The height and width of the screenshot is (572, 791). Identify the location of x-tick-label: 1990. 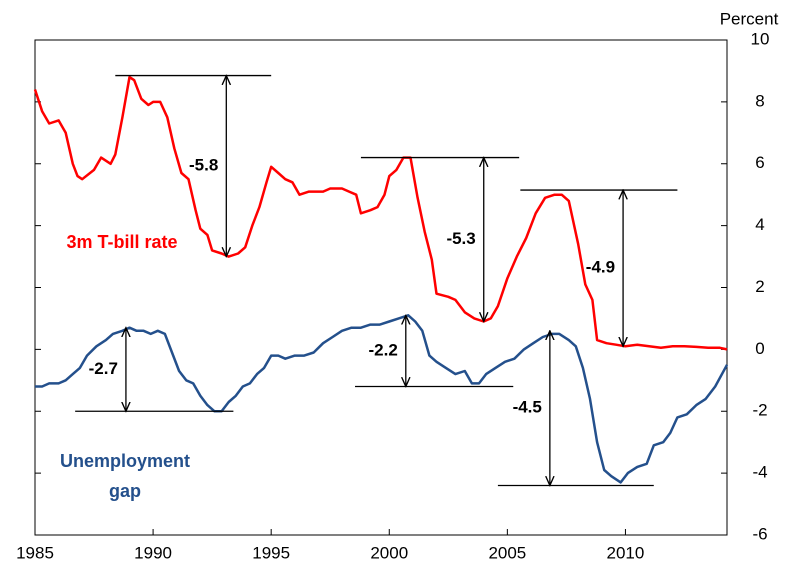
(153, 552).